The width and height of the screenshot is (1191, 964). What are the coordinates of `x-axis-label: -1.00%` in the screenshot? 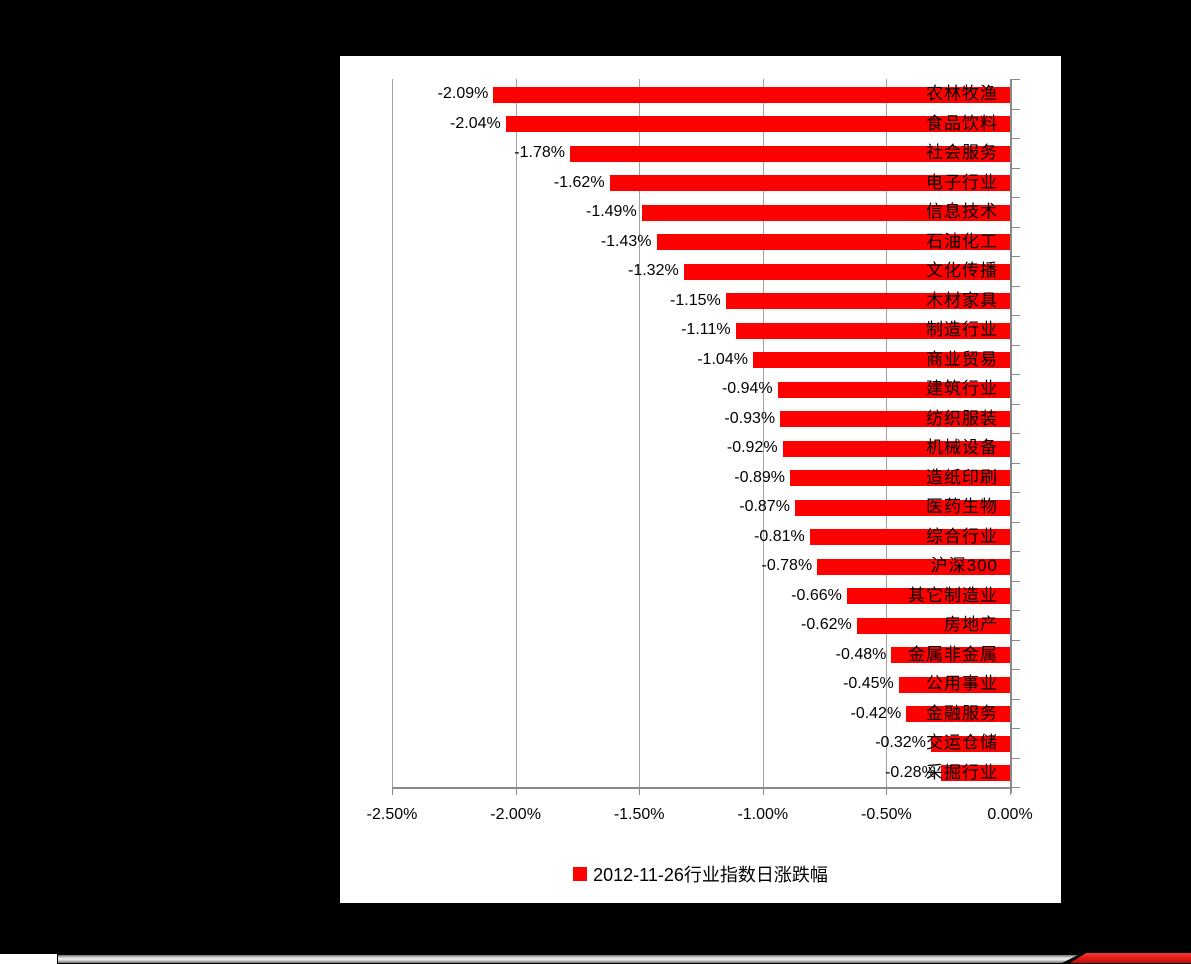 It's located at (763, 814).